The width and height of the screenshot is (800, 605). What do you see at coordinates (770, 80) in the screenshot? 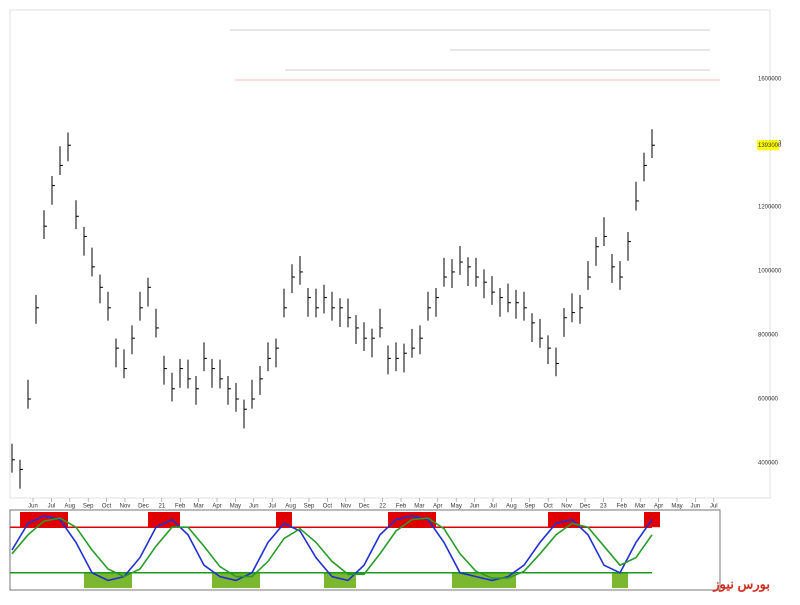
I see `y-tick-label: 1600000` at bounding box center [770, 80].